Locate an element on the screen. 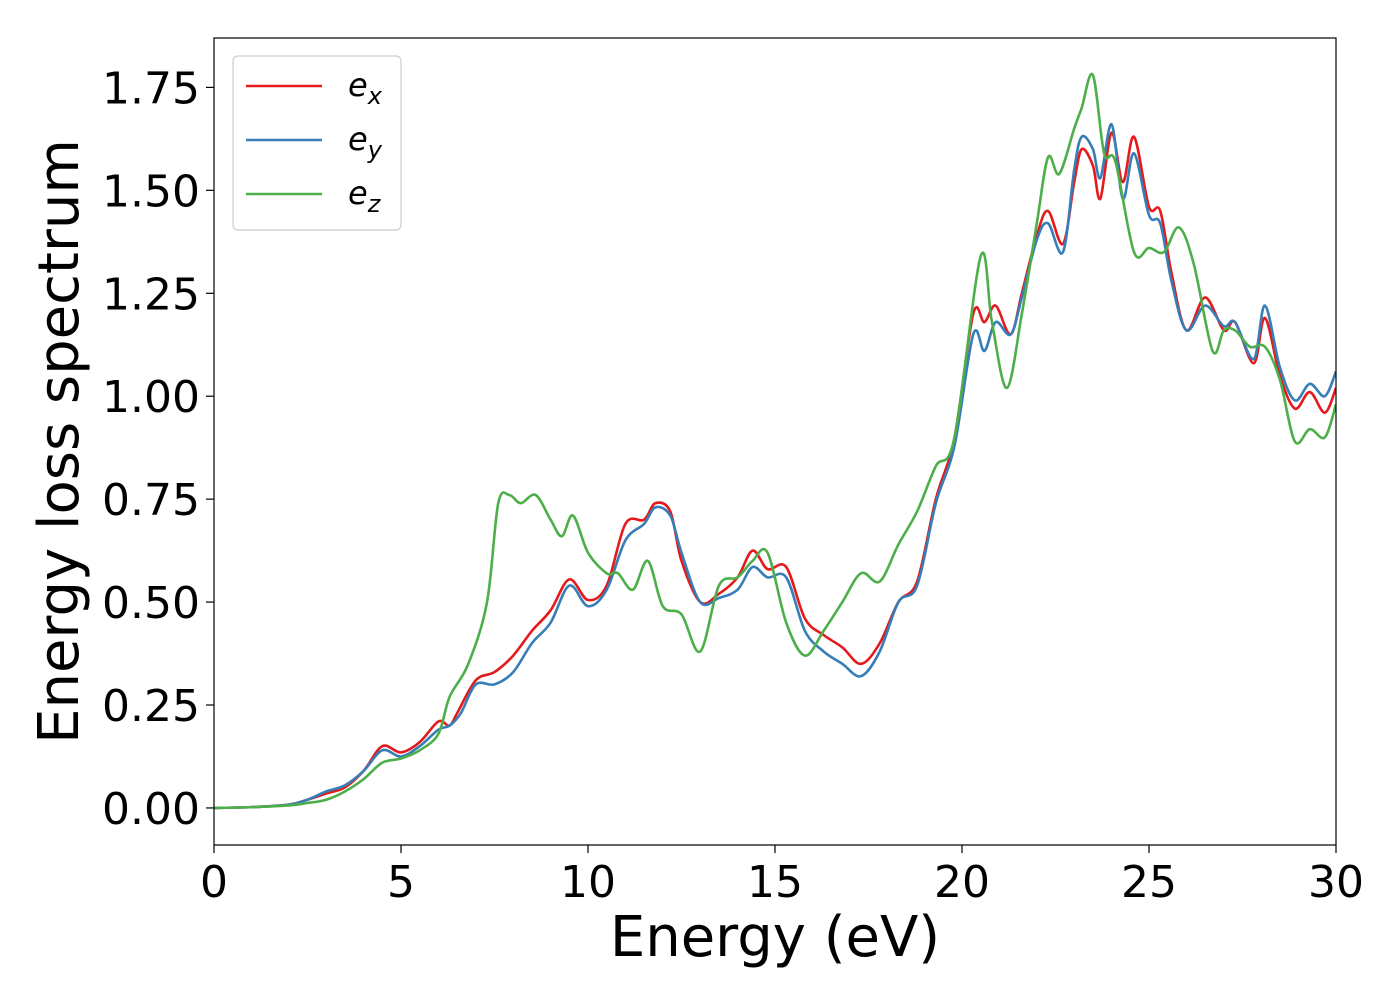  y-axis-label: Energy loss spectrum is located at coordinates (59, 441).